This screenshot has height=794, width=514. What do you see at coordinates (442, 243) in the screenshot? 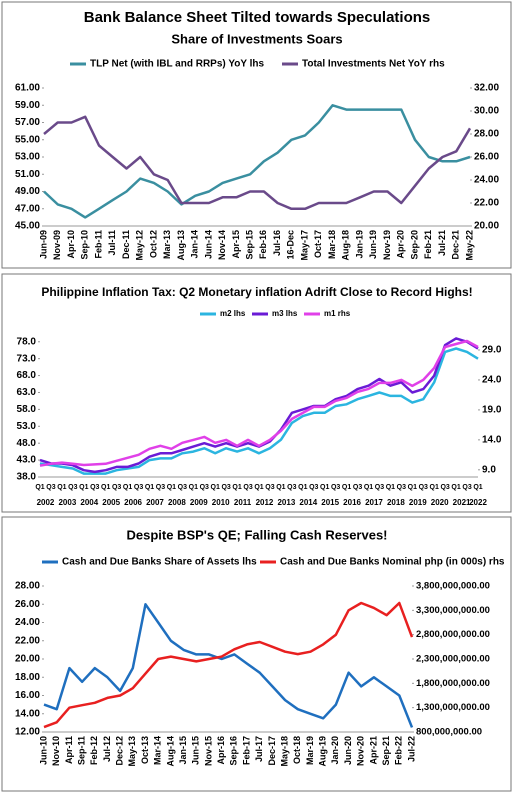
I see `x-tick-label: Jul-21` at bounding box center [442, 243].